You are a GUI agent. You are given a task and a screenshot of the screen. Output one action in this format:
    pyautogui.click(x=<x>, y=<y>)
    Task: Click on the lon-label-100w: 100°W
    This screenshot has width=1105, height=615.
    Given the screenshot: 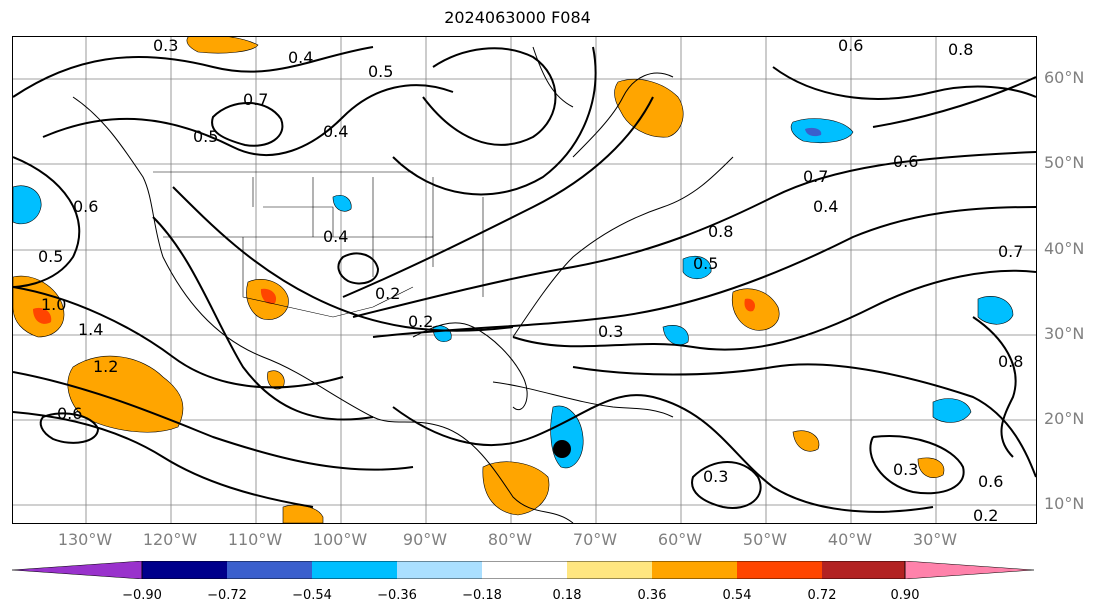 What is the action you would take?
    pyautogui.click(x=340, y=539)
    